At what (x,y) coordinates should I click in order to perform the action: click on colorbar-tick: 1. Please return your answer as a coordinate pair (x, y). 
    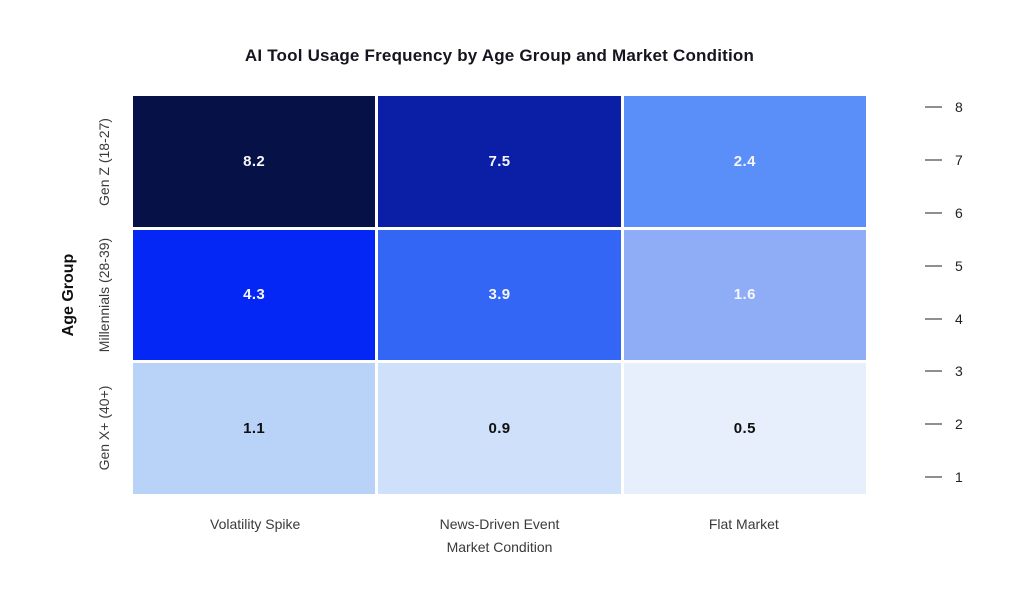
    Looking at the image, I should click on (944, 477).